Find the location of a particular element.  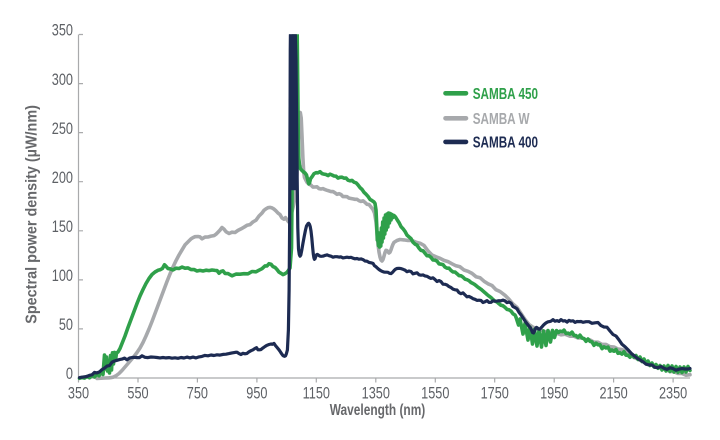

svg-text: Spectral power density (µW/nm) is located at coordinates (32, 214).